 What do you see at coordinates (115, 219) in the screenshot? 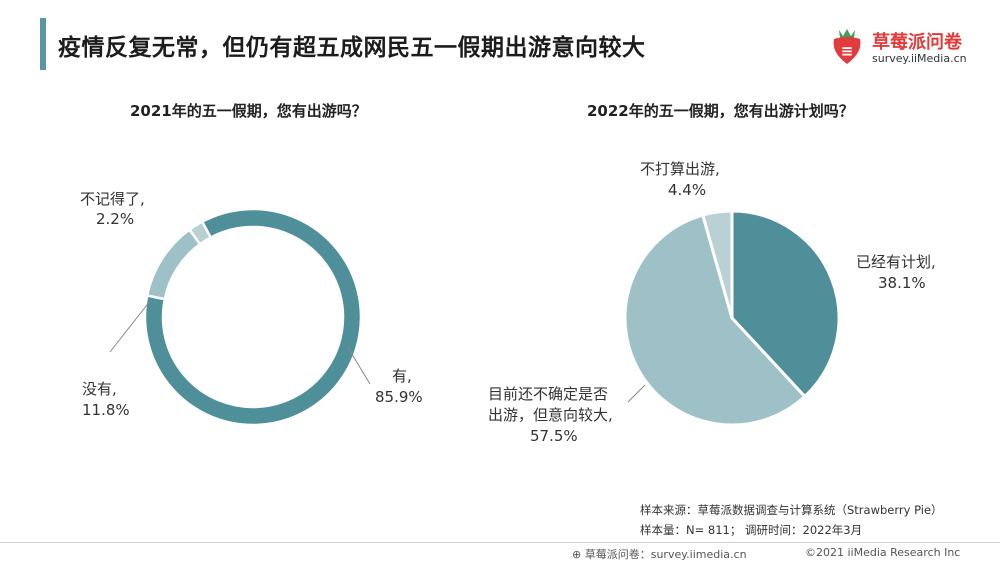
I see `label-forgot-value: 2.2%` at bounding box center [115, 219].